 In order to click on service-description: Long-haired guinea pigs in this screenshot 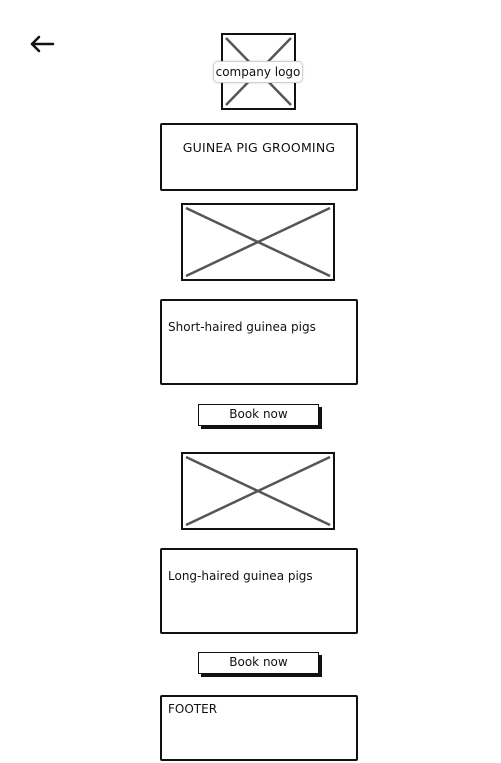, I will do `click(240, 576)`.